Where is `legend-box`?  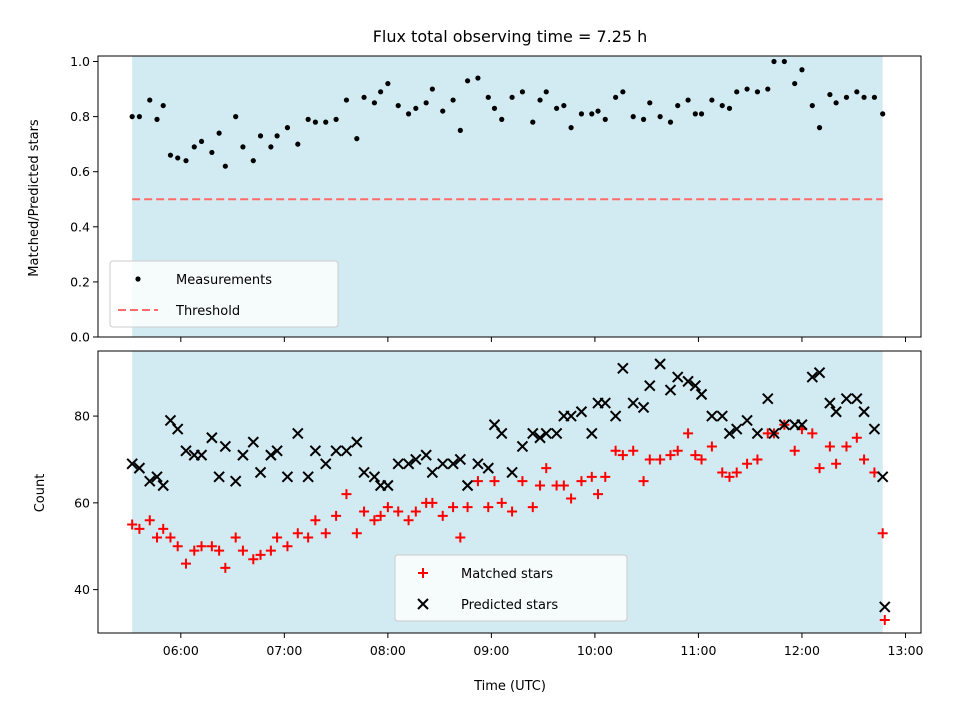
legend-box is located at coordinates (511, 588).